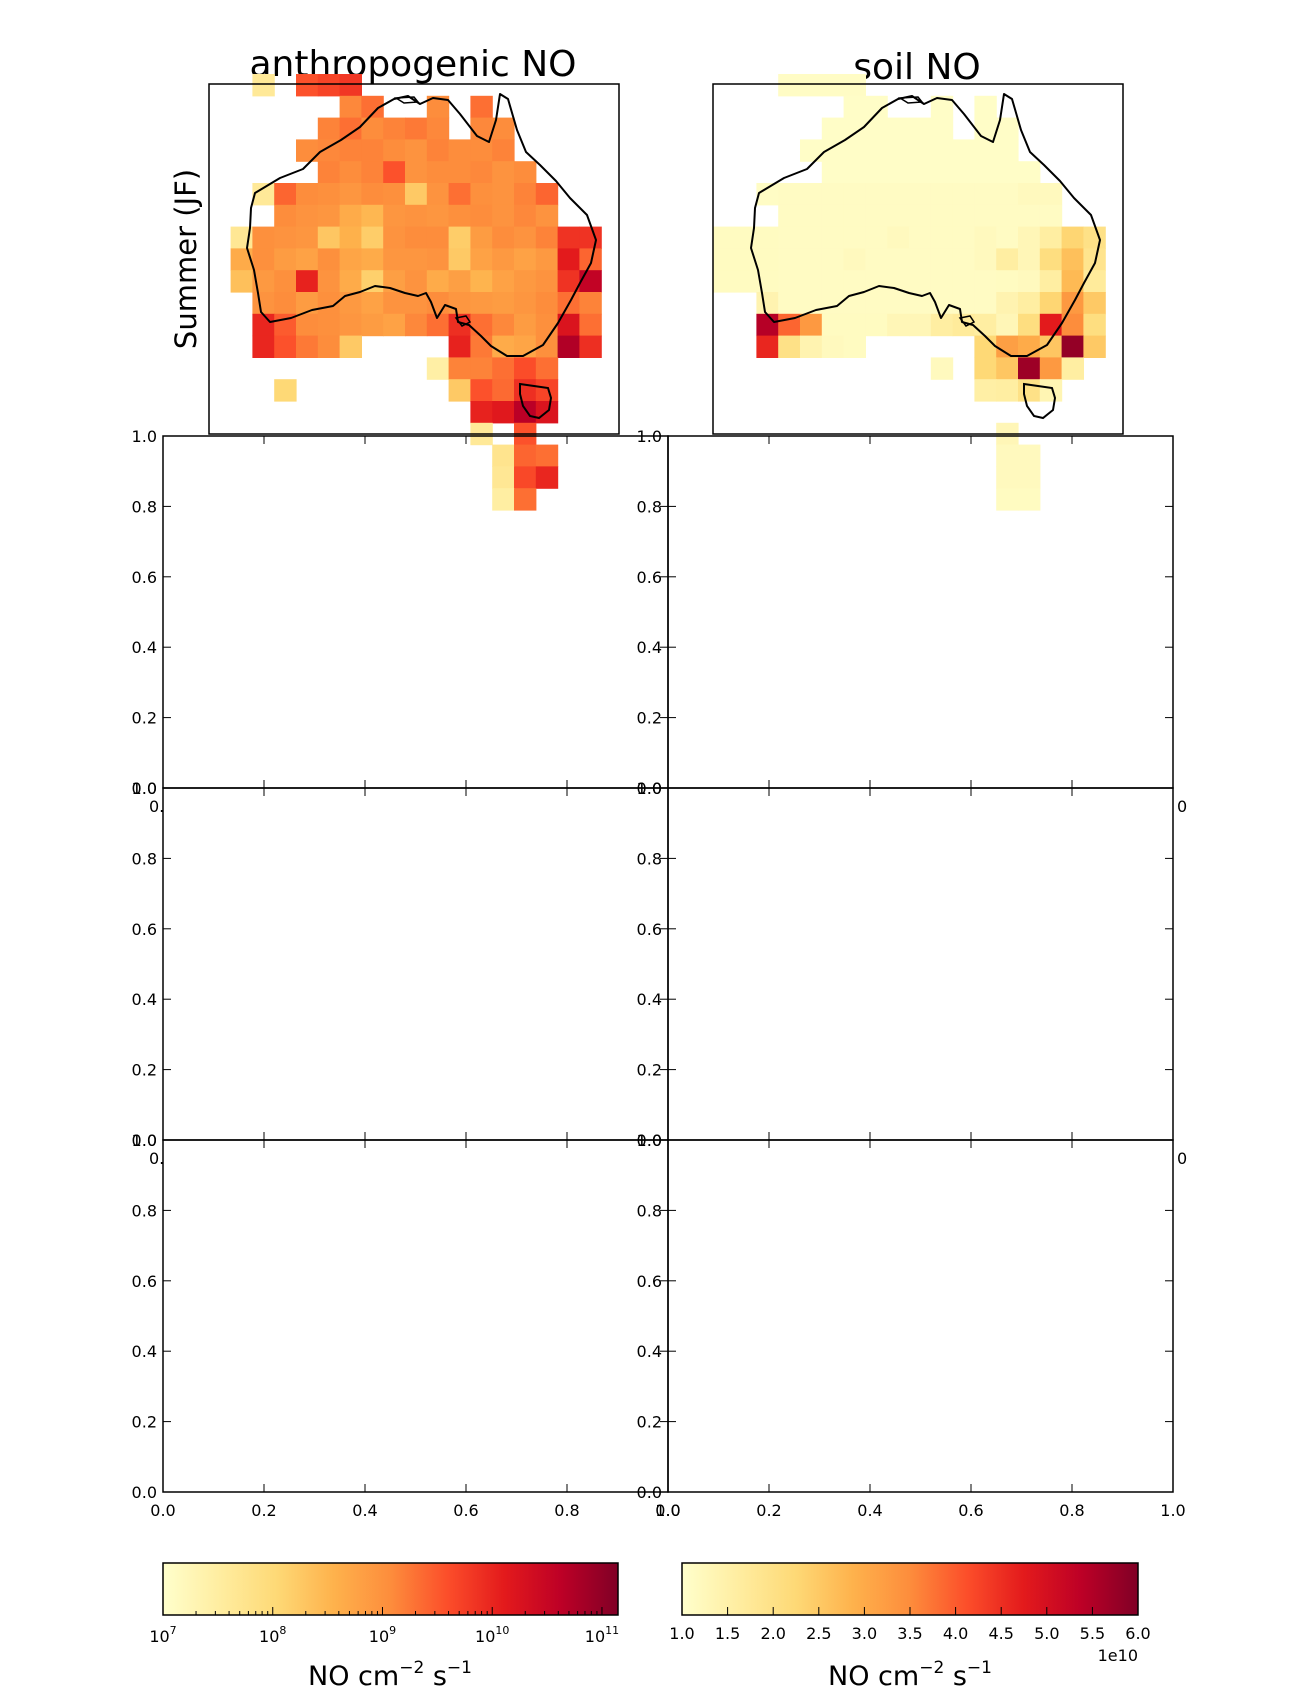 The height and width of the screenshot is (1700, 1300). Describe the element at coordinates (492, 1635) in the screenshot. I see `colorbar-tick-label: 1010` at that location.